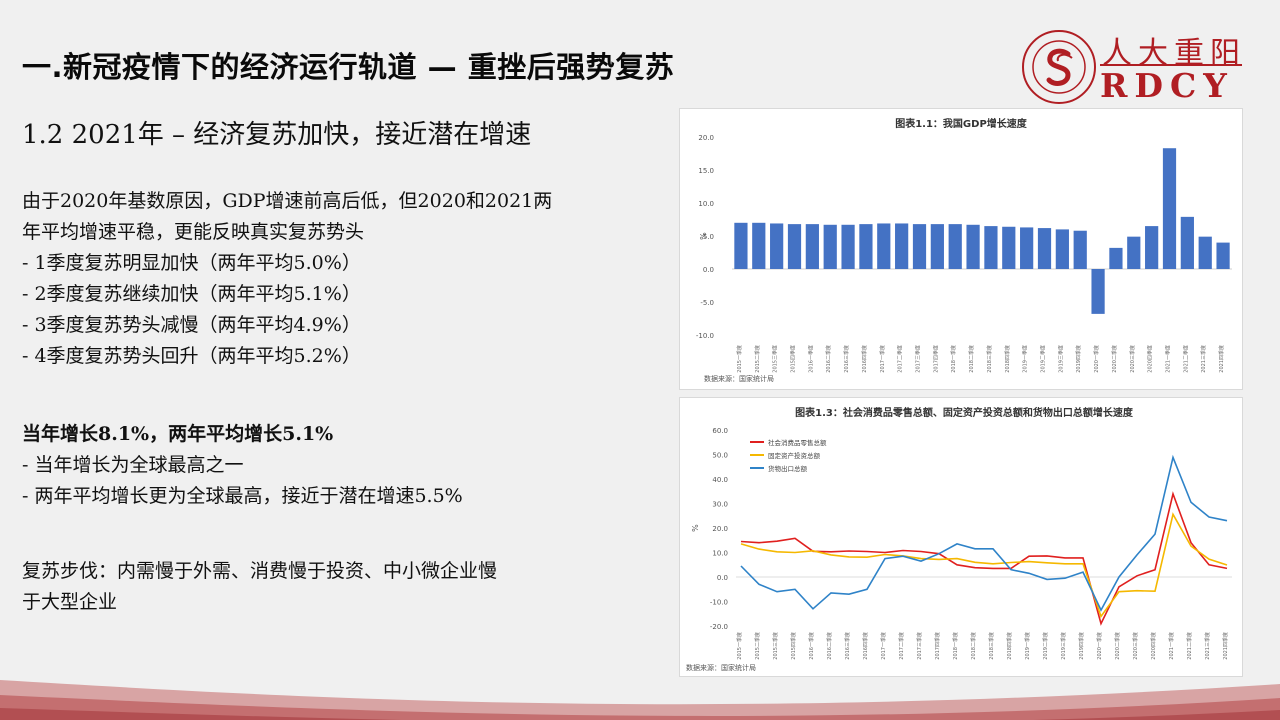 This screenshot has width=1280, height=720. I want to click on legend-label: 固定资产投资总额, so click(794, 455).